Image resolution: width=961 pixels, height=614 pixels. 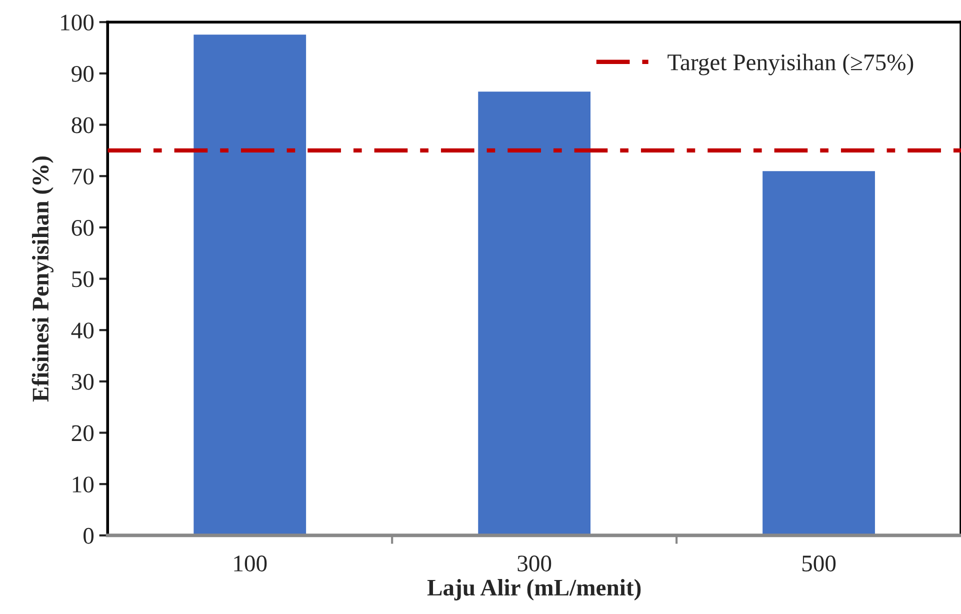 What do you see at coordinates (535, 564) in the screenshot?
I see `x-tick-label: 300` at bounding box center [535, 564].